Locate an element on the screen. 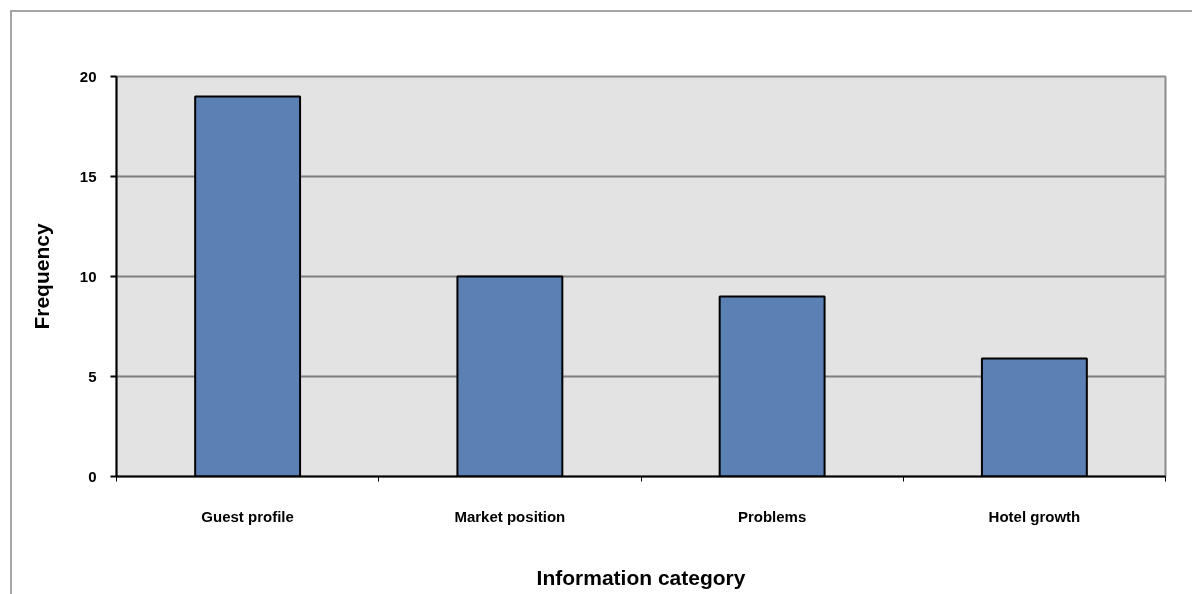 This screenshot has height=594, width=1192. x-tick-label: Guest profile is located at coordinates (247, 516).